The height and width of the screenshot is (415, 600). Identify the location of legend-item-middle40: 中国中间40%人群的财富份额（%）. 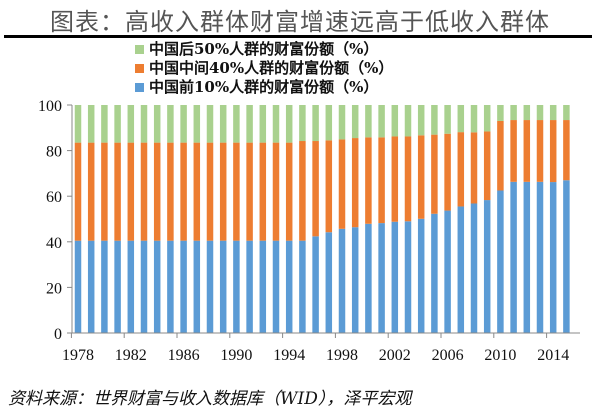
(264, 68).